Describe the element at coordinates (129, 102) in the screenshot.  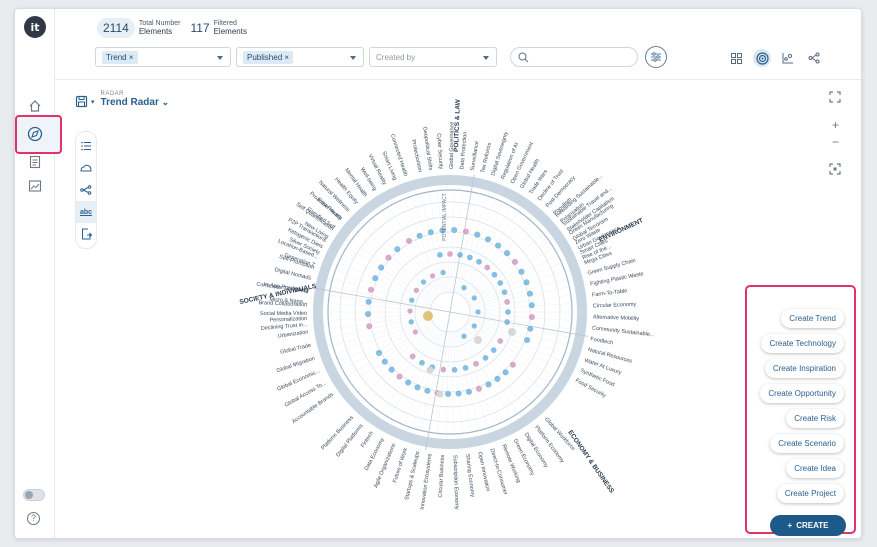
I see `radar-title-text: Trend Radar` at that location.